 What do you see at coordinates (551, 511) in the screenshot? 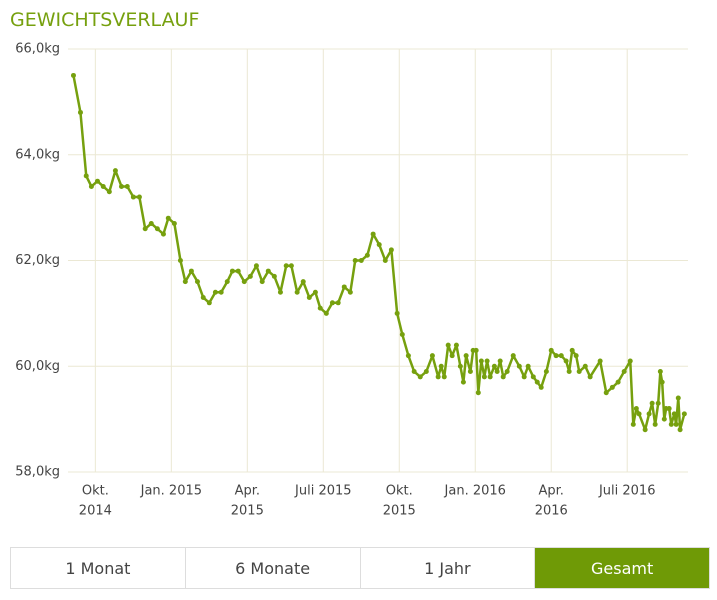
I see `x-tick-label: 2016` at bounding box center [551, 511].